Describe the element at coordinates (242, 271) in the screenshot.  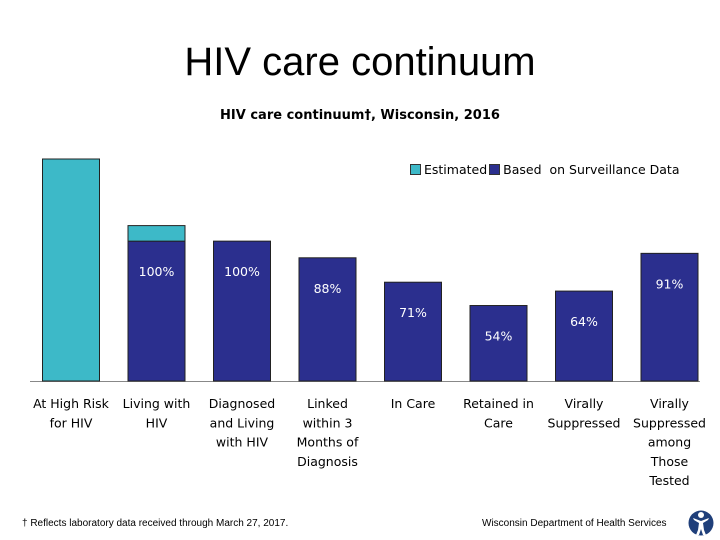
I see `data-label-diagnosed-and-living-with-hiv: 100%` at that location.